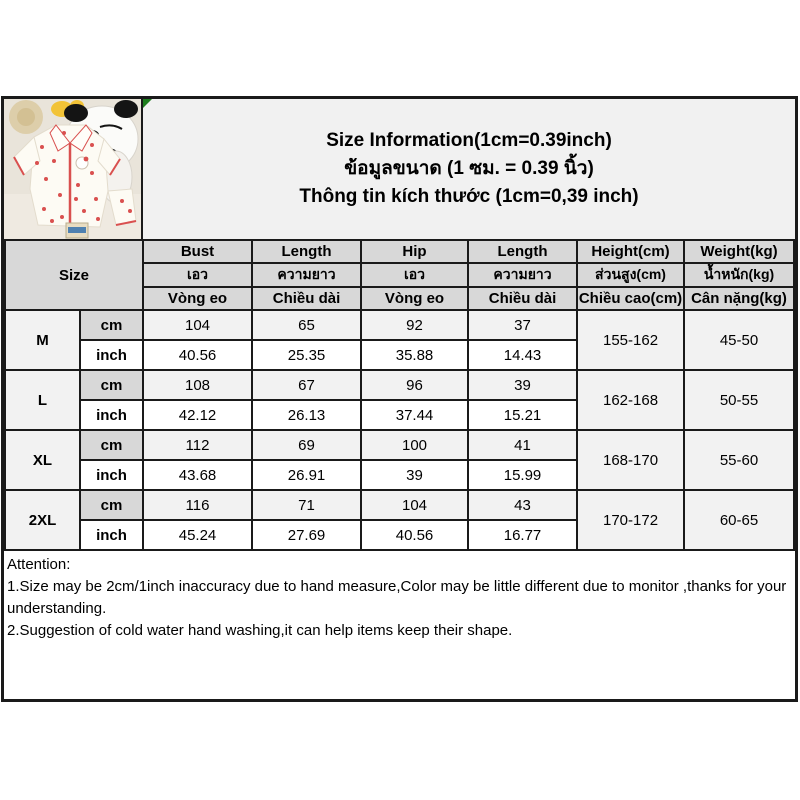 The height and width of the screenshot is (800, 800). I want to click on value-cell: 25.35, so click(307, 355).